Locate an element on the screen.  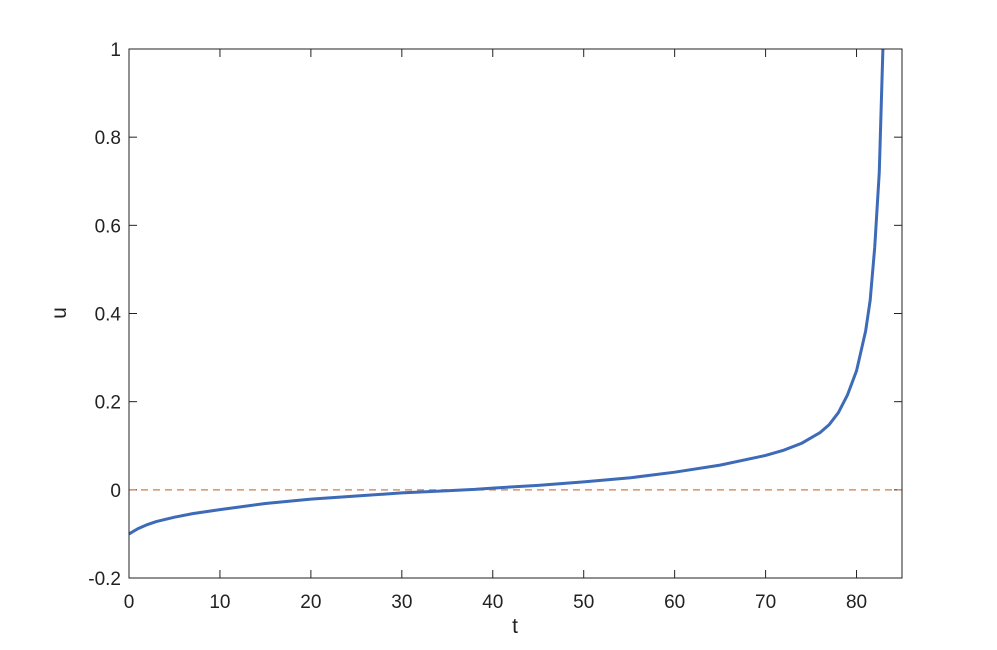
y-tick-label: 0.4 is located at coordinates (108, 315).